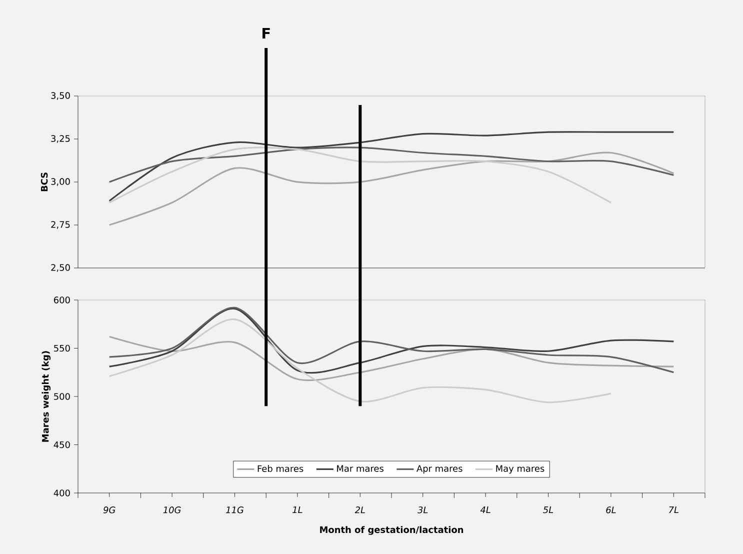 This screenshot has width=743, height=554. Describe the element at coordinates (423, 510) in the screenshot. I see `x-tick-label: 3L` at that location.